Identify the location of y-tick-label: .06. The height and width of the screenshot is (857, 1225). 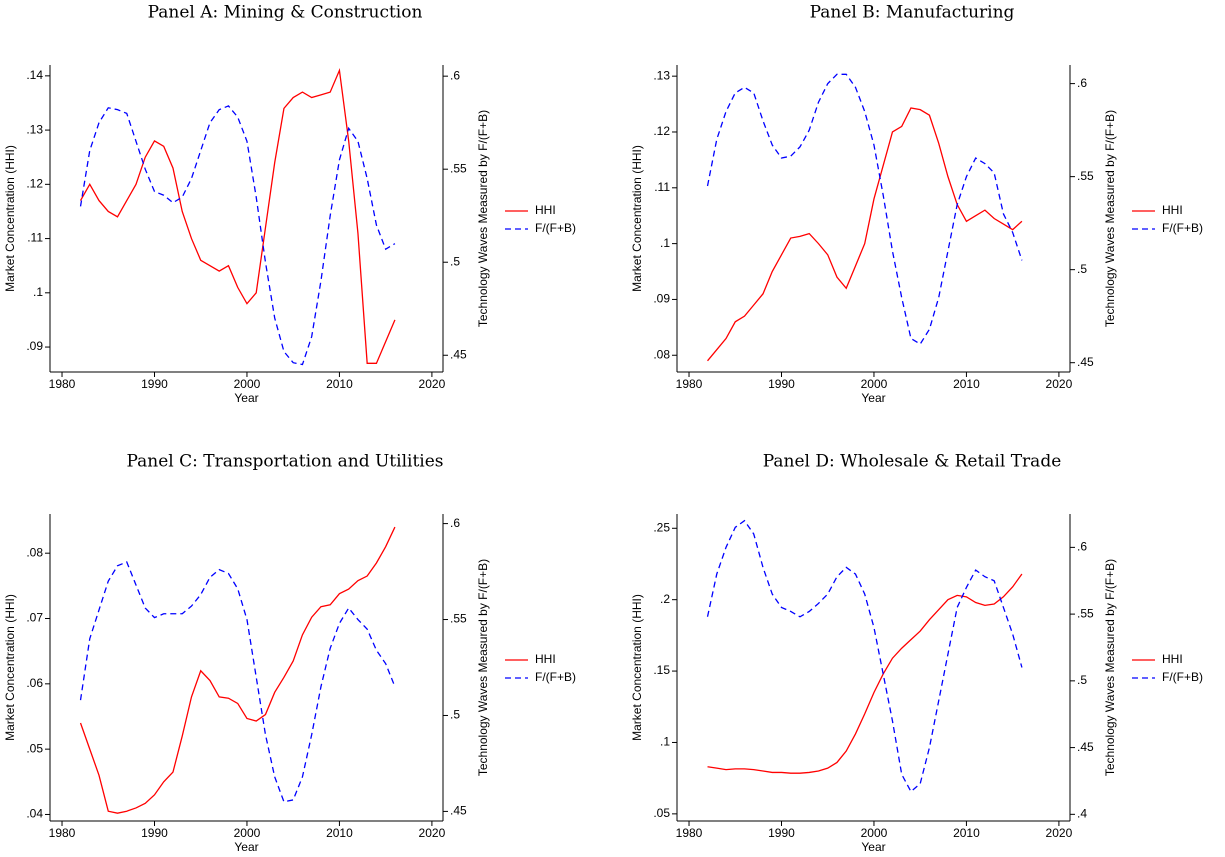
(34, 683).